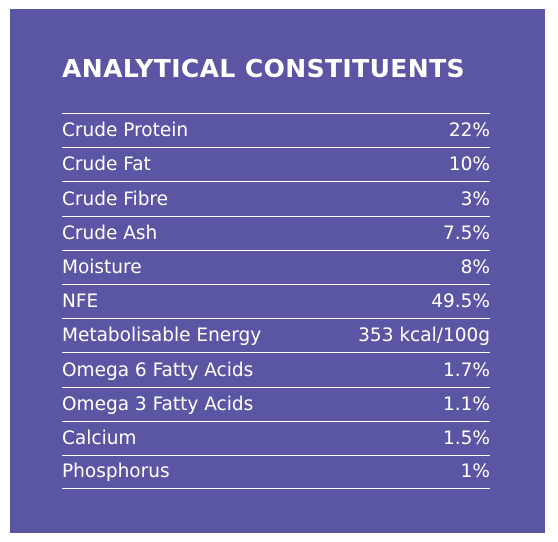 The width and height of the screenshot is (558, 542). I want to click on panel-title: ANALYTICAL CONSTITUENTS, so click(263, 68).